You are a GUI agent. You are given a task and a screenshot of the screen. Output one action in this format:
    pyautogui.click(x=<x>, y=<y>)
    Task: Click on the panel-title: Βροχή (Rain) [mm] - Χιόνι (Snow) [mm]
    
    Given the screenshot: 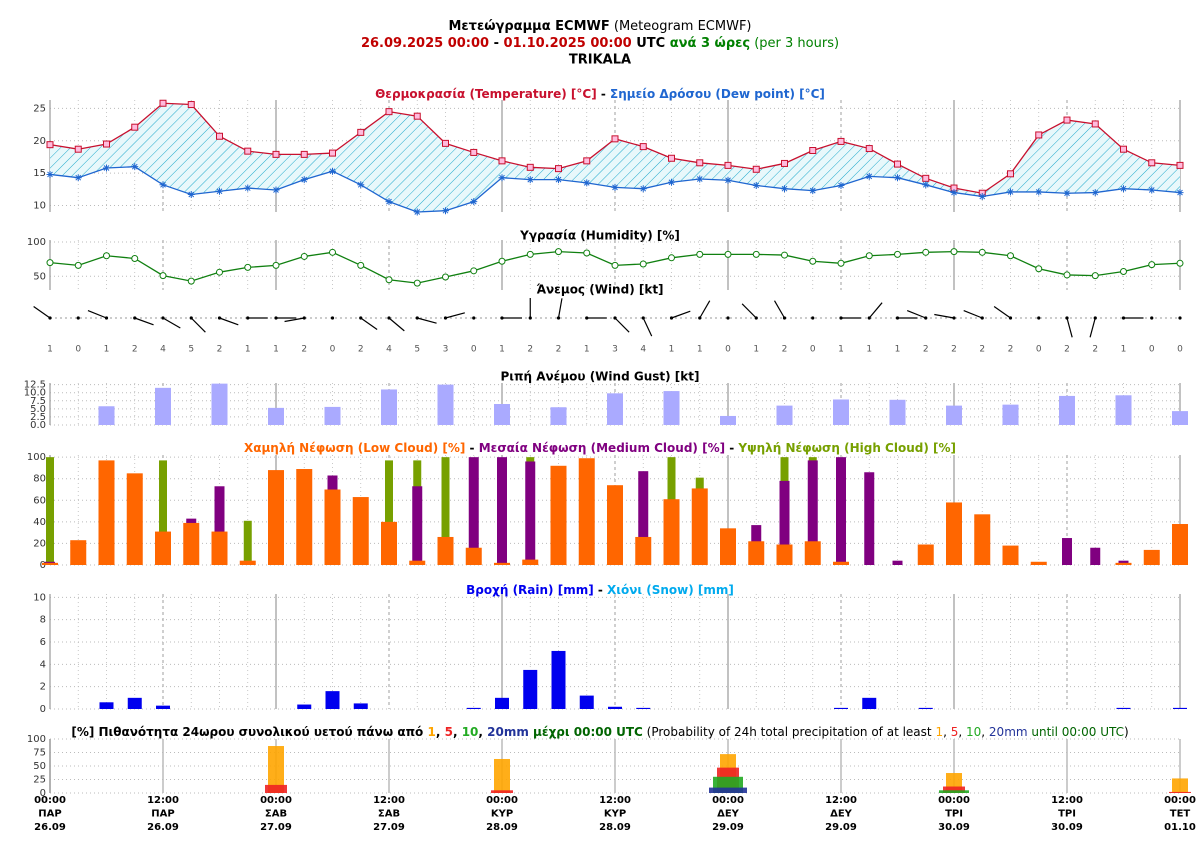 What is the action you would take?
    pyautogui.click(x=600, y=590)
    